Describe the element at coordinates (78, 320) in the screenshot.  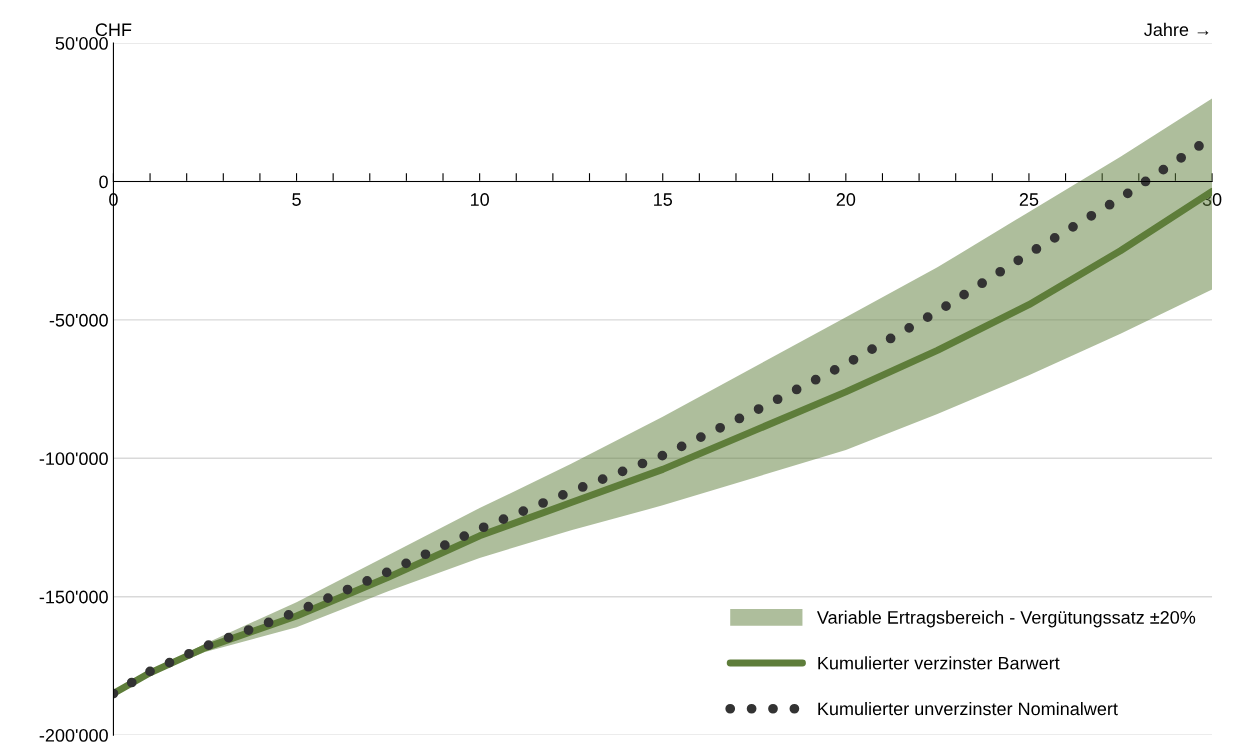
I see `y-tick-label: -50'000` at that location.